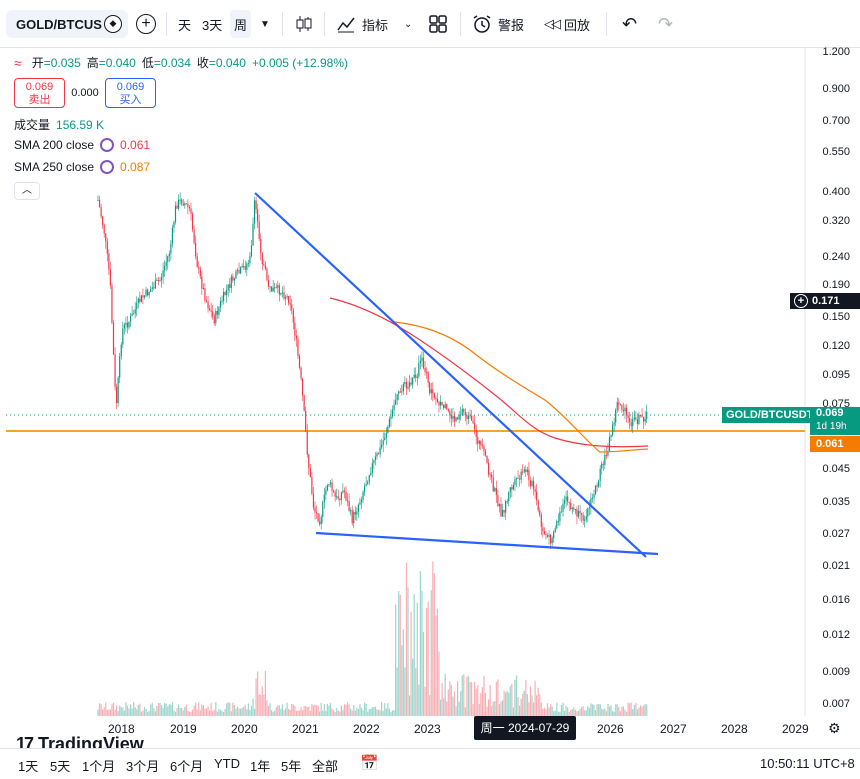 This screenshot has height=779, width=860. Describe the element at coordinates (567, 24) in the screenshot. I see `replay-button: ◁◁ 回放` at that location.